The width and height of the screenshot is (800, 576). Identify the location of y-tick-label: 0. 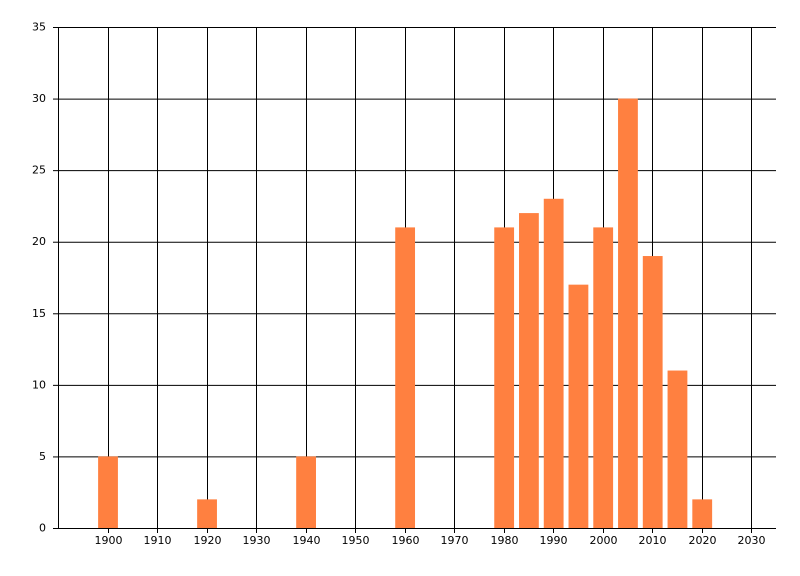
(42, 528).